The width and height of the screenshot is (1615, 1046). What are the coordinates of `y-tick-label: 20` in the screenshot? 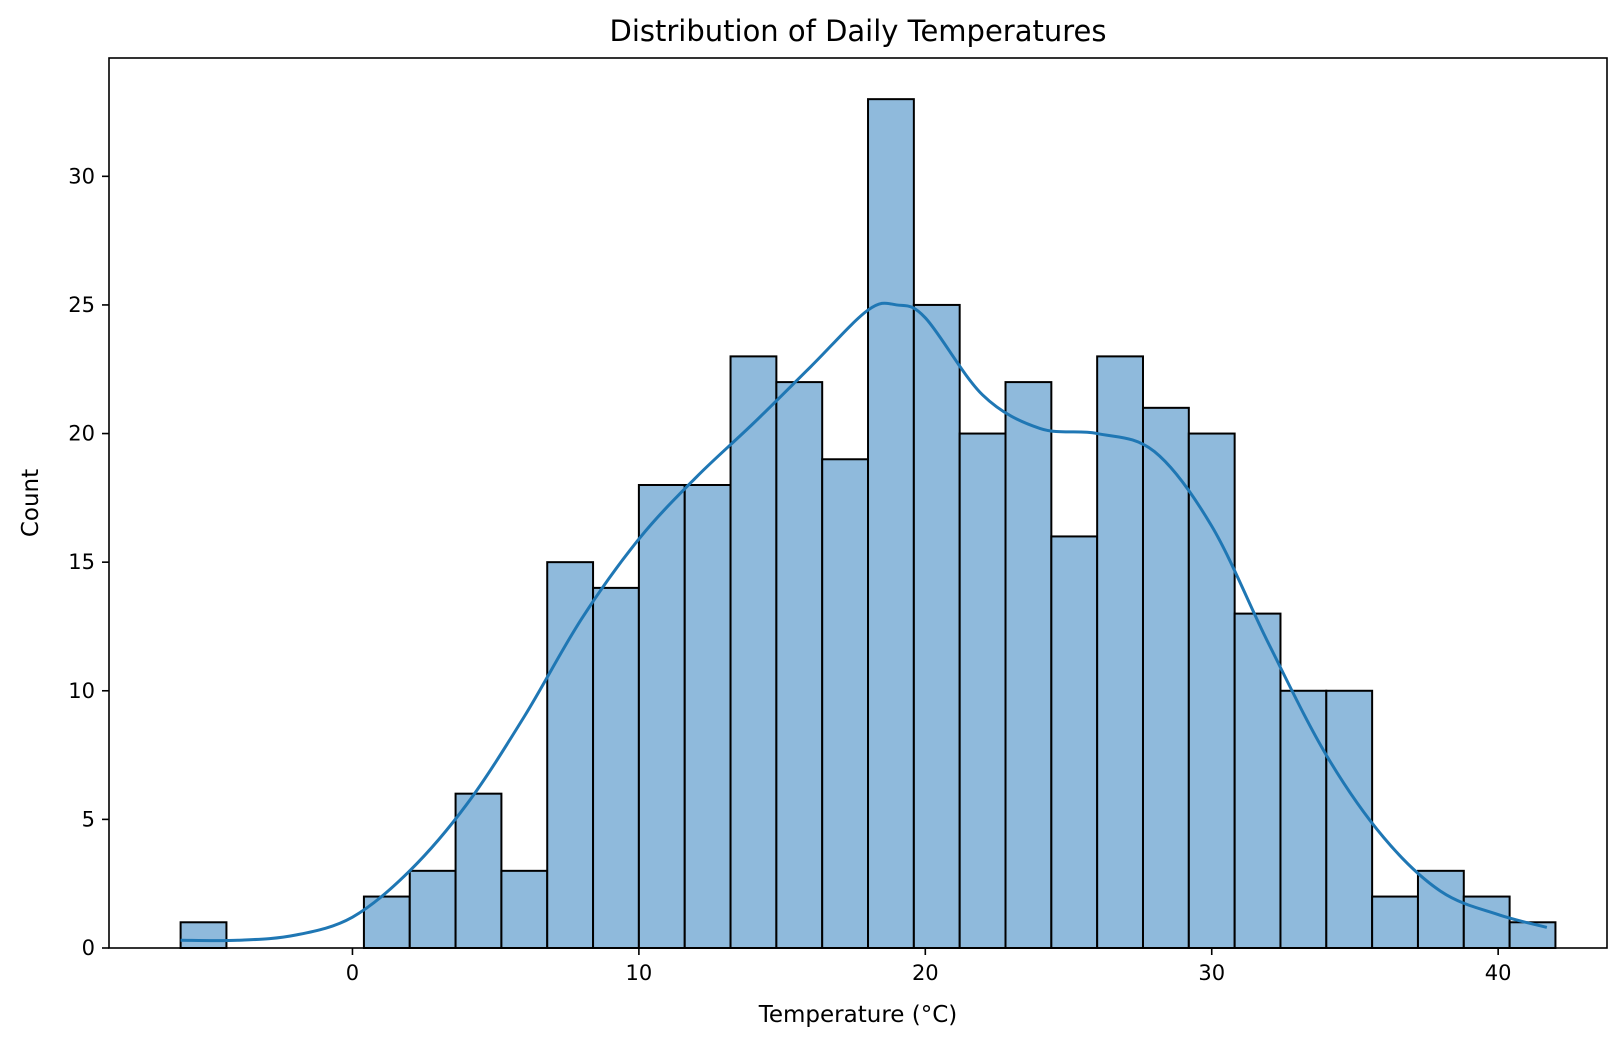 It's located at (81, 434).